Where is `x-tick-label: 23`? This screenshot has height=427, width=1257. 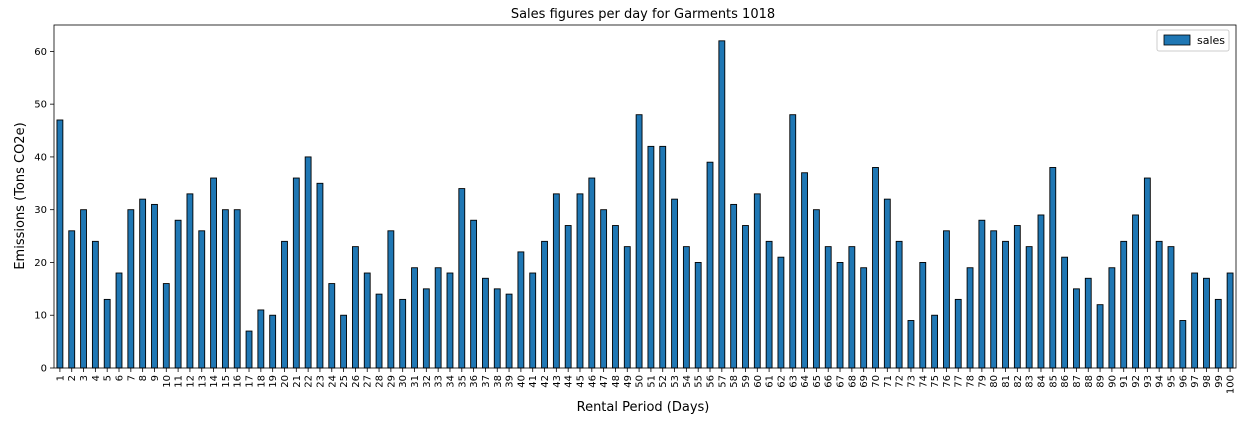 x-tick-label: 23 is located at coordinates (320, 381).